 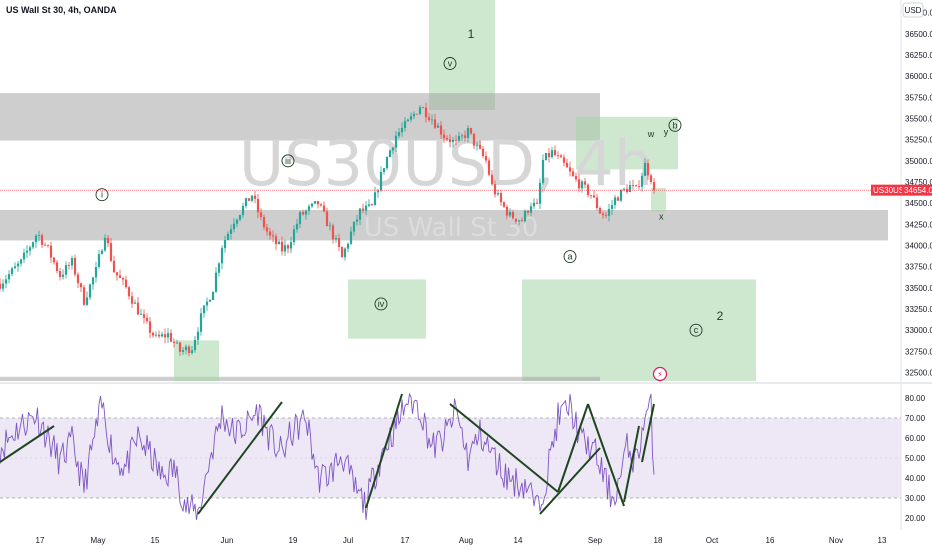 I want to click on price-tick-label: 33750.0, so click(x=918, y=267).